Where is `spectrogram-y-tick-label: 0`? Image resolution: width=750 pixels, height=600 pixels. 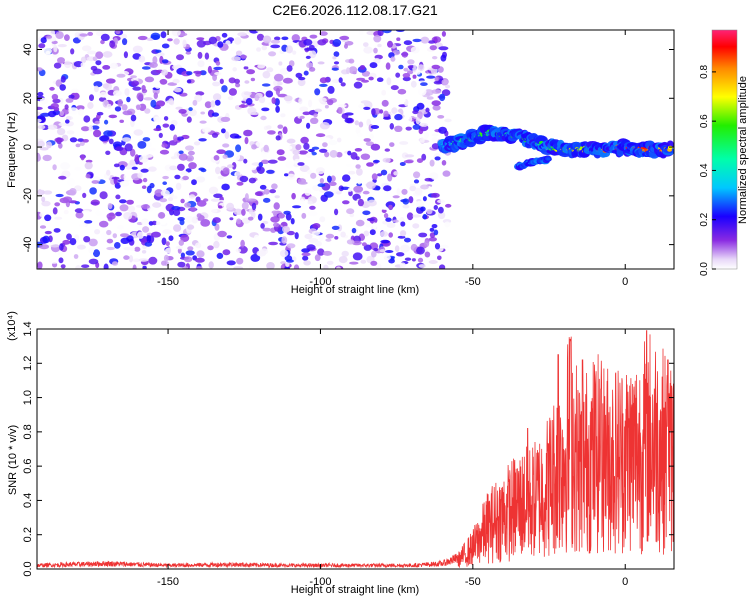
spectrogram-y-tick-label: 0 is located at coordinates (28, 147).